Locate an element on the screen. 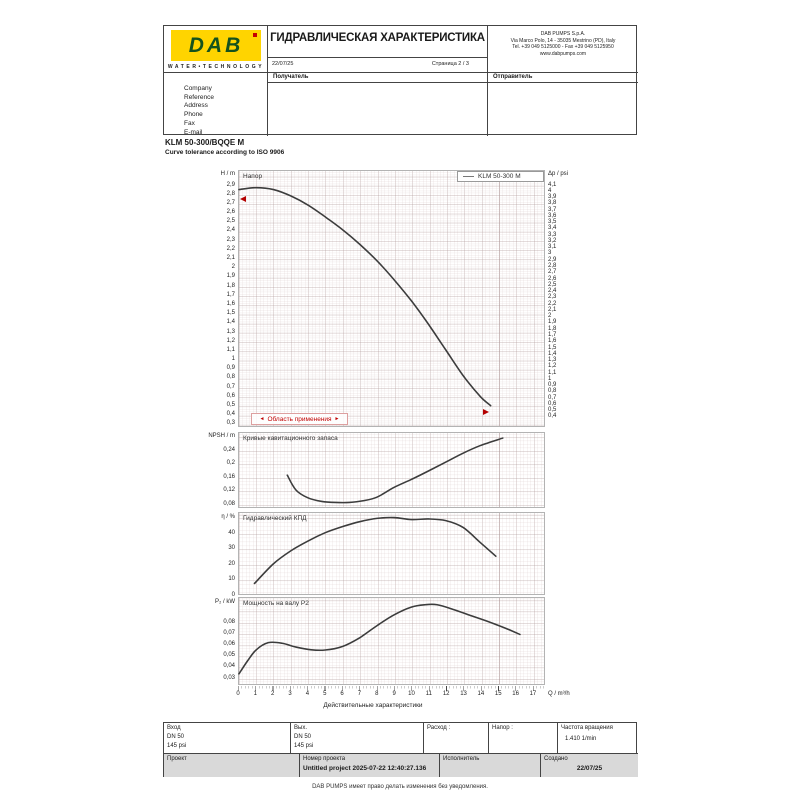 This screenshot has width=800, height=800. created-value: 22/07/25 is located at coordinates (589, 768).